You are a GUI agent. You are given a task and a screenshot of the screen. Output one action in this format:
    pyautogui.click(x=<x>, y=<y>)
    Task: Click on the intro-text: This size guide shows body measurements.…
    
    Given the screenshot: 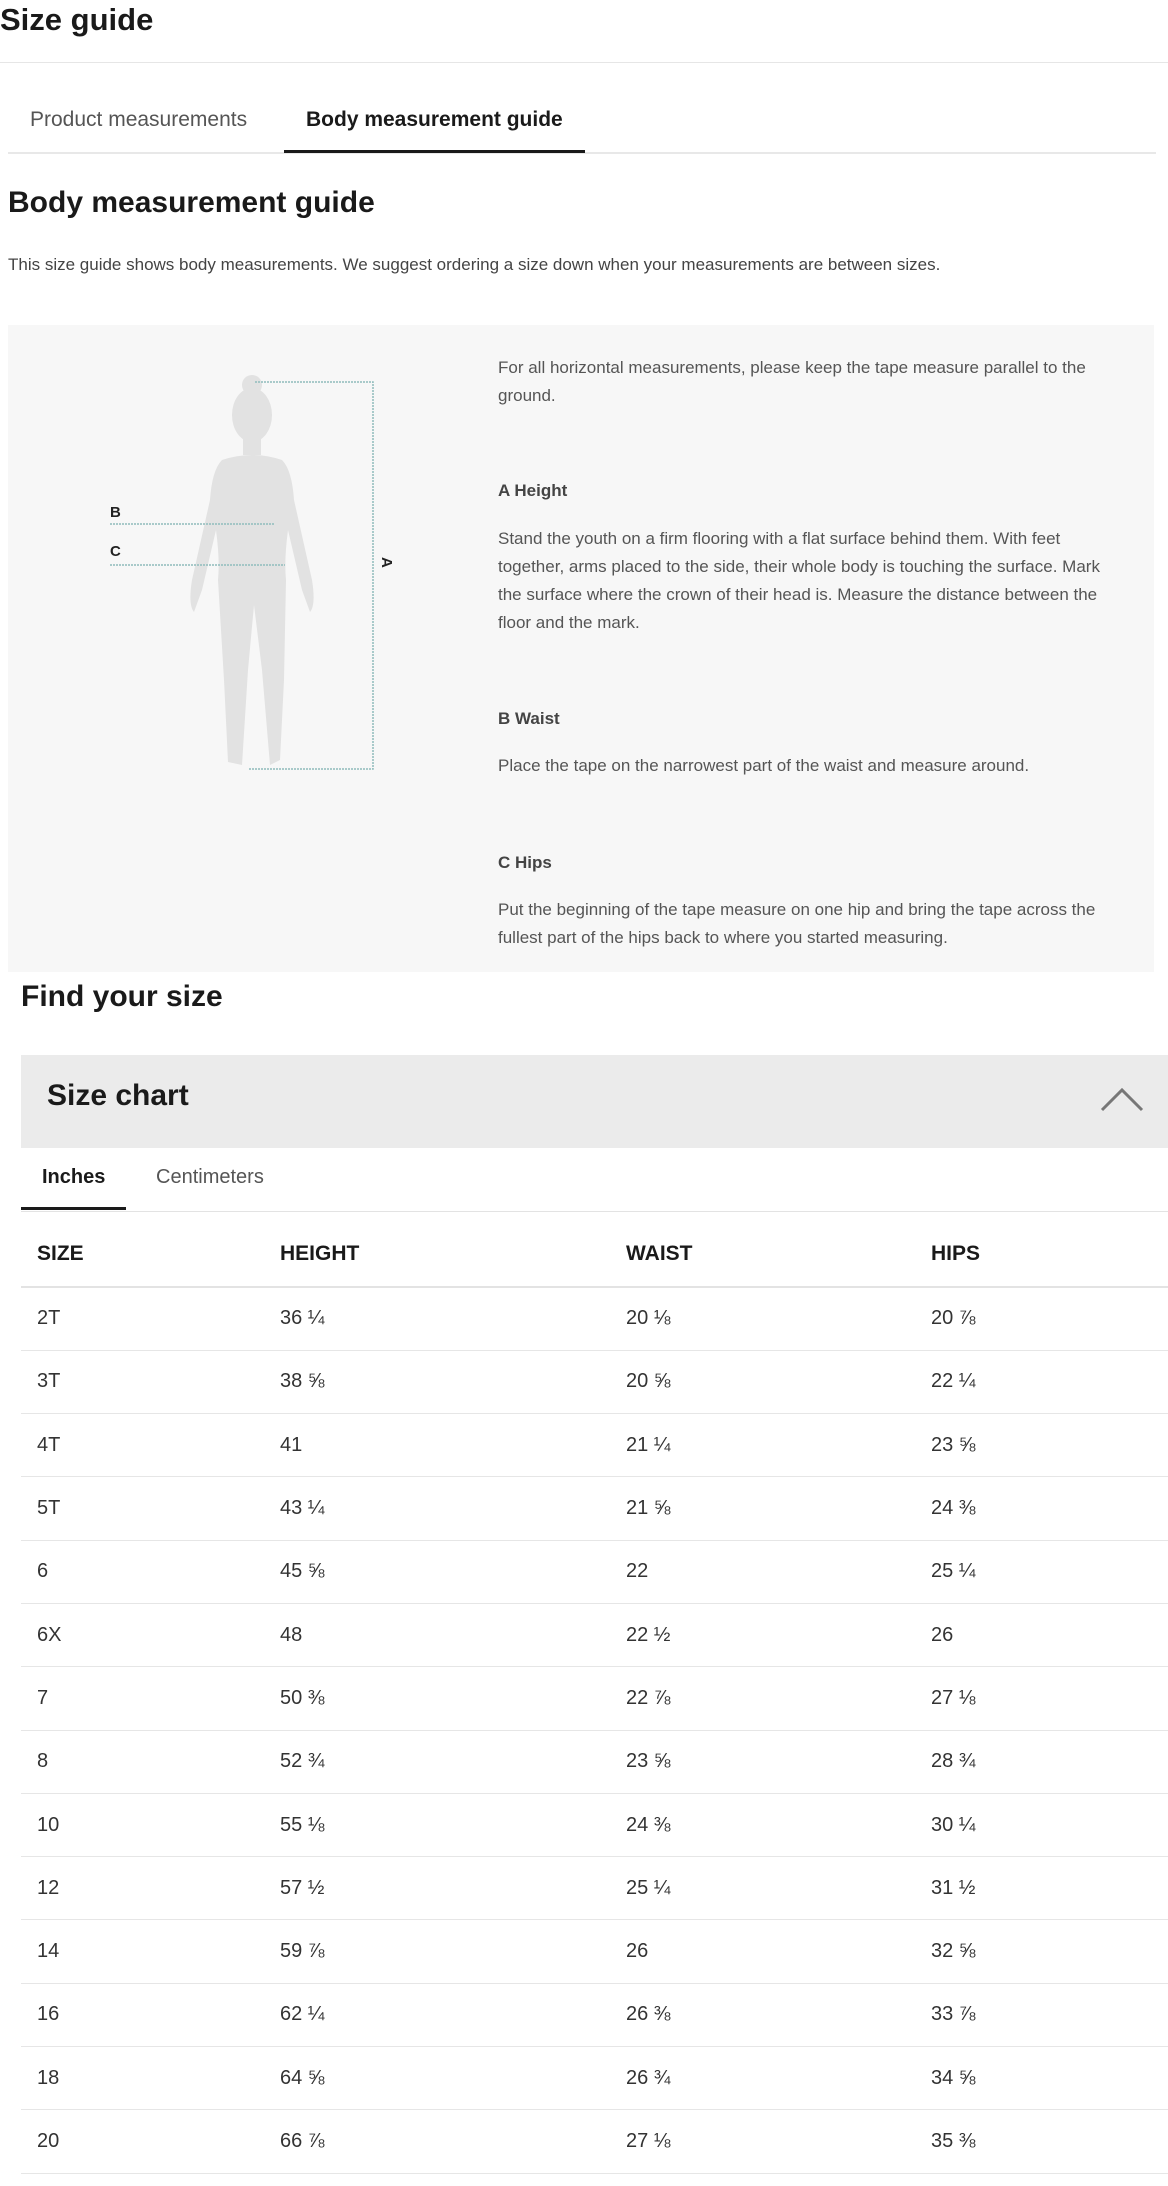 What is the action you would take?
    pyautogui.click(x=474, y=264)
    